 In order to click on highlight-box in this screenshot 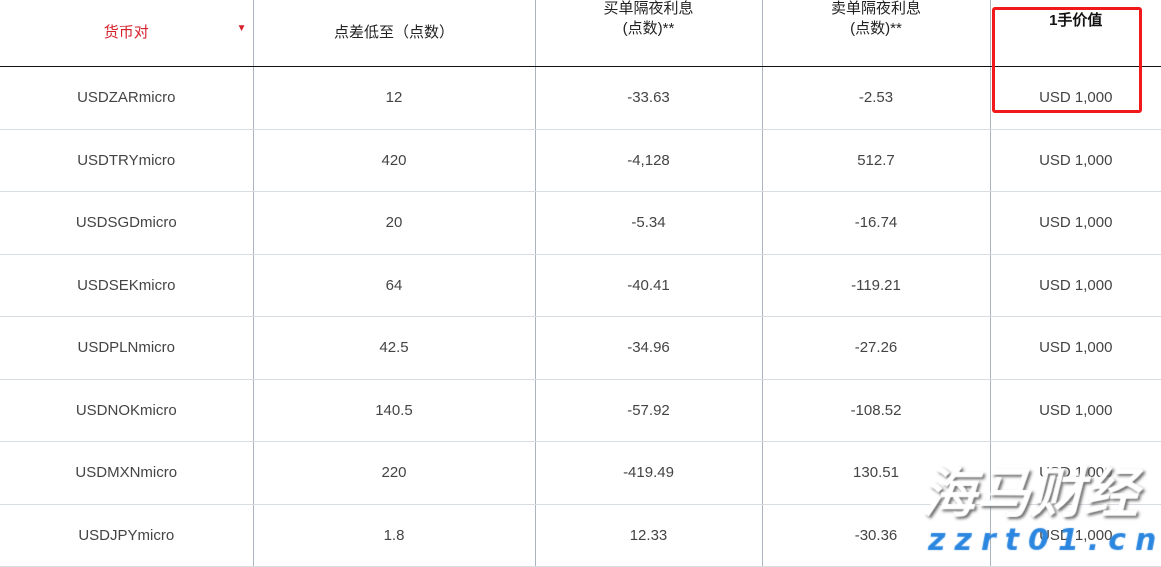, I will do `click(1067, 60)`.